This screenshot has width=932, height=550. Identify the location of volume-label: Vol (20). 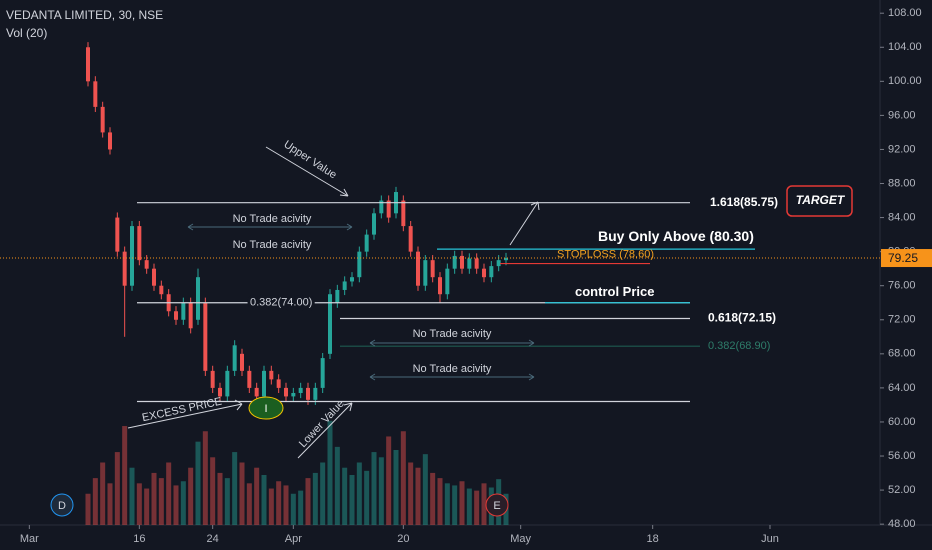
(26, 33).